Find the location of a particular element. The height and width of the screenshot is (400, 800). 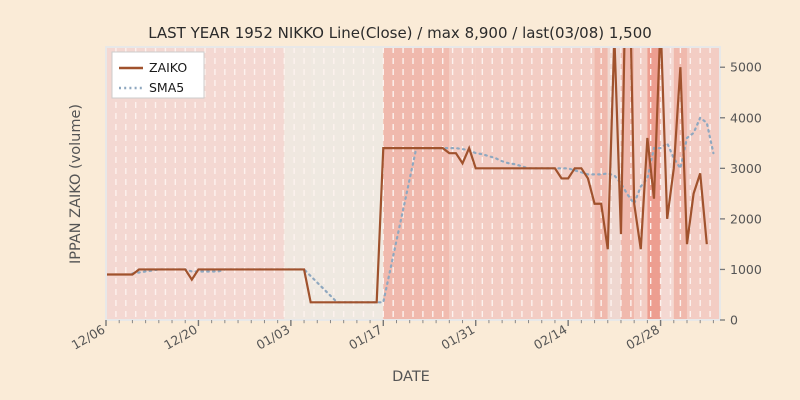

y-tick-label: 4000 is located at coordinates (746, 117).